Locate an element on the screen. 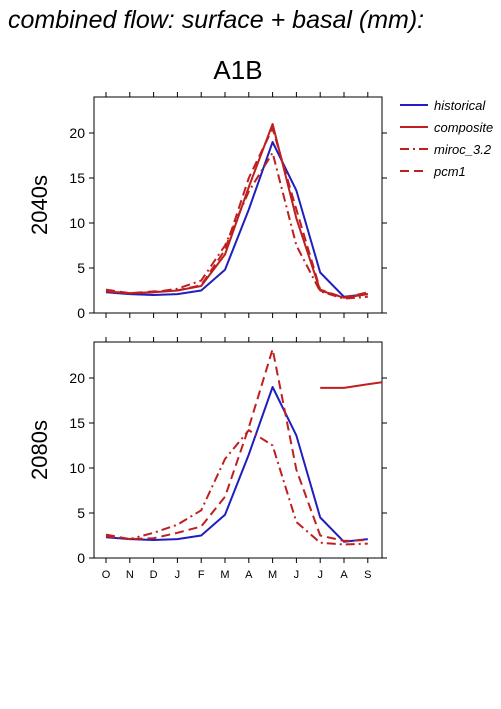 The image size is (501, 709). legend-label-miroc: miroc_3.2 is located at coordinates (463, 149).